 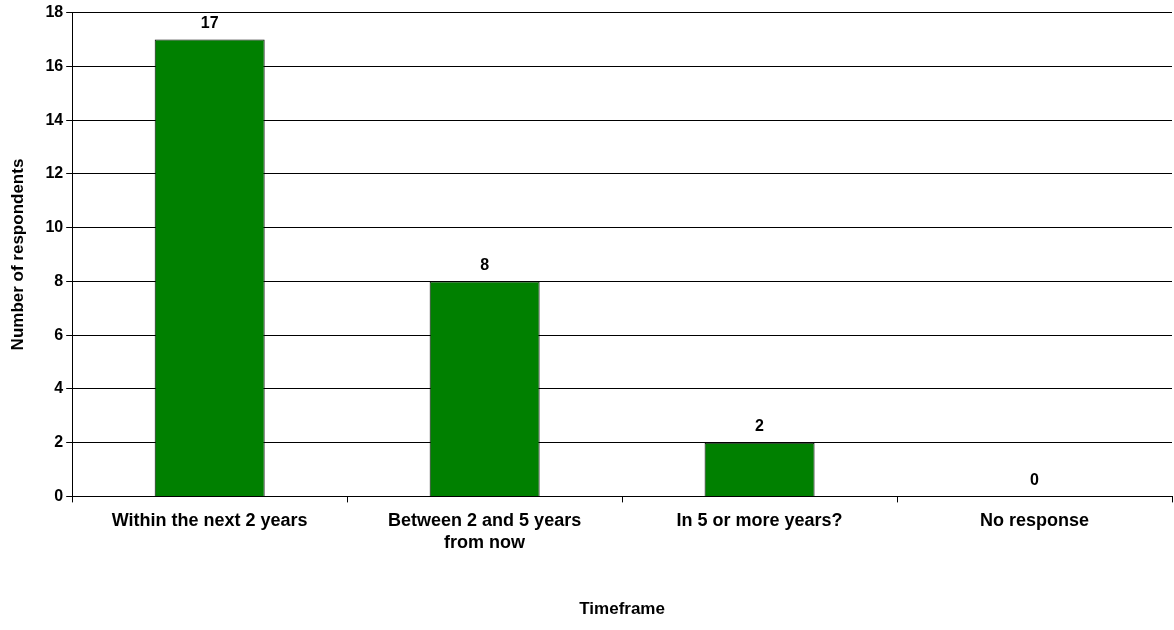 What do you see at coordinates (485, 531) in the screenshot?
I see `x-tick-label: Between 2 and 5 years from now` at bounding box center [485, 531].